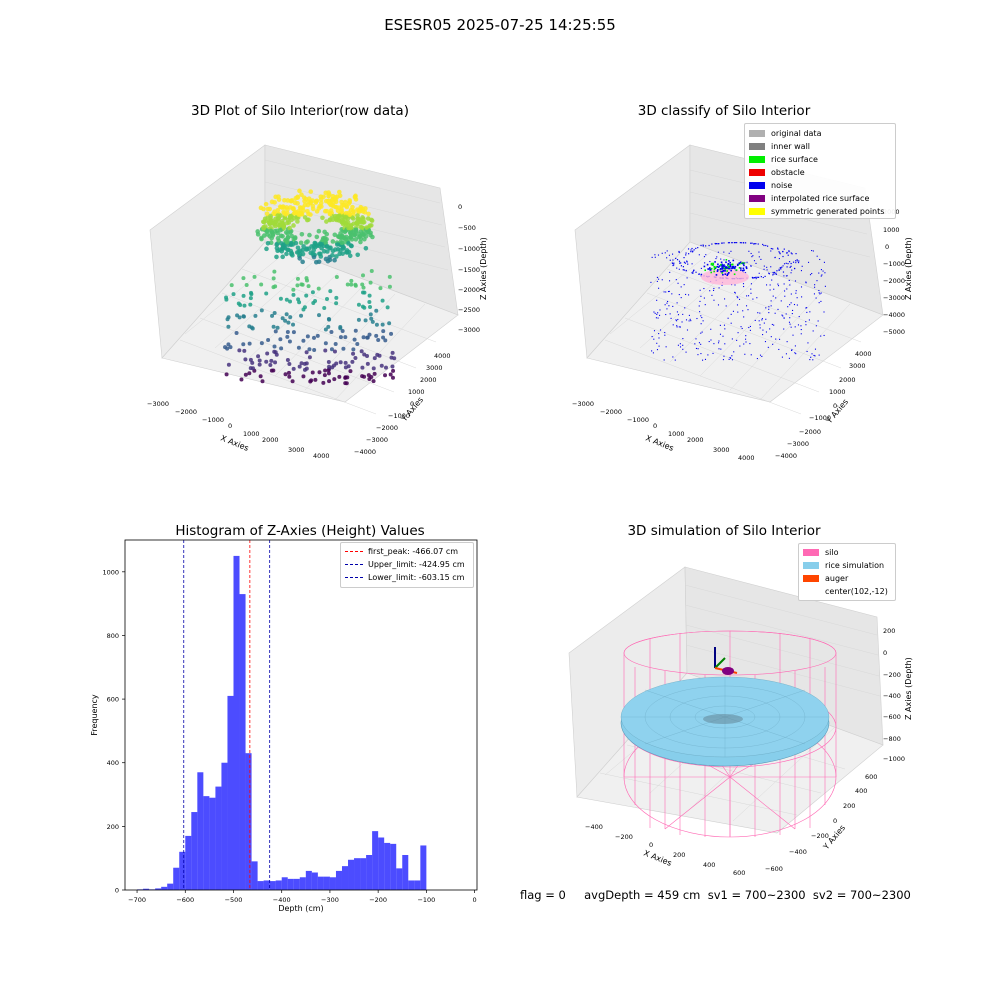 Image resolution: width=1000 pixels, height=1000 pixels. What do you see at coordinates (230, 426) in the screenshot?
I see `raw-xtick: 0` at bounding box center [230, 426].